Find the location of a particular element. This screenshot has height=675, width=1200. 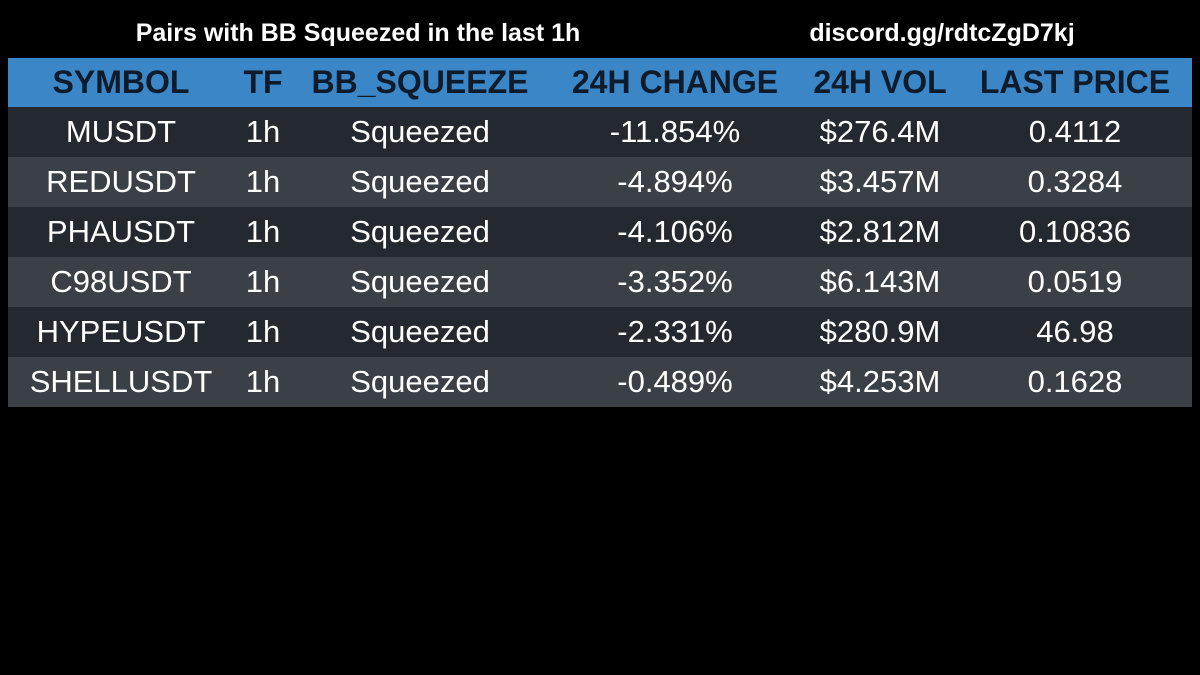

table-cell: $3.457M is located at coordinates (880, 182).